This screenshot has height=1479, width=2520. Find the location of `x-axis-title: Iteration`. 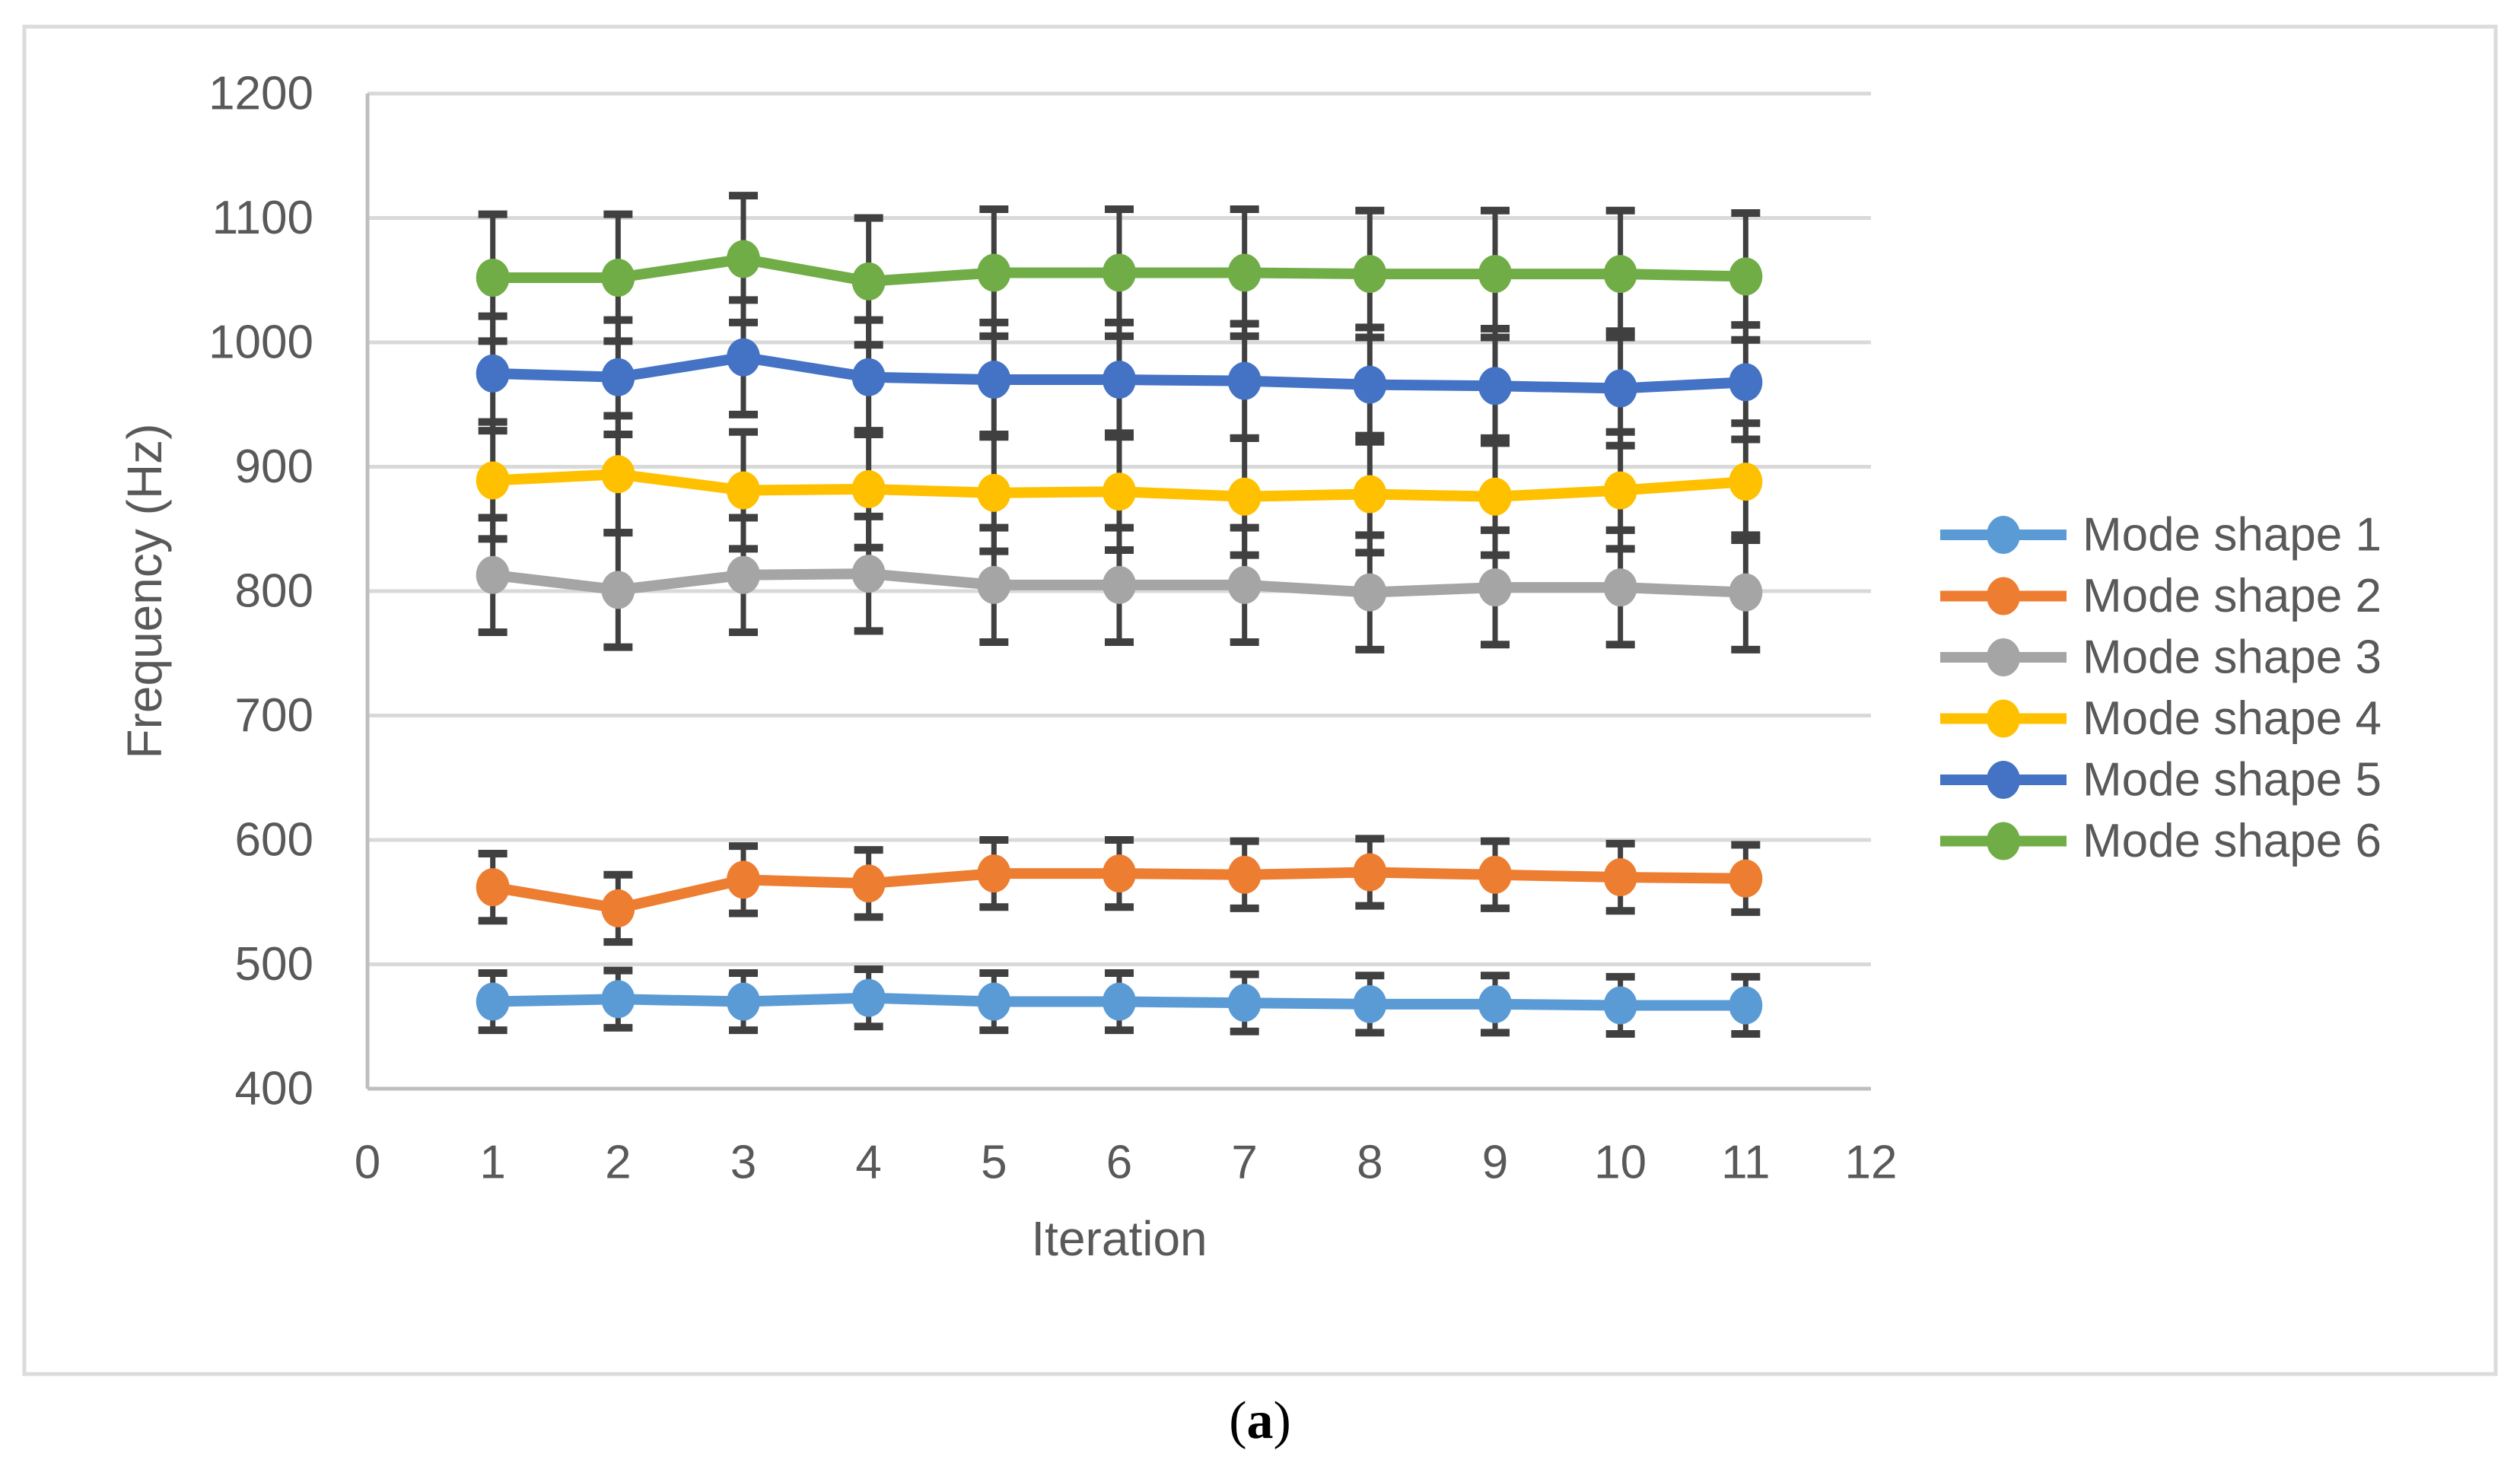

x-axis-title: Iteration is located at coordinates (1119, 1239).